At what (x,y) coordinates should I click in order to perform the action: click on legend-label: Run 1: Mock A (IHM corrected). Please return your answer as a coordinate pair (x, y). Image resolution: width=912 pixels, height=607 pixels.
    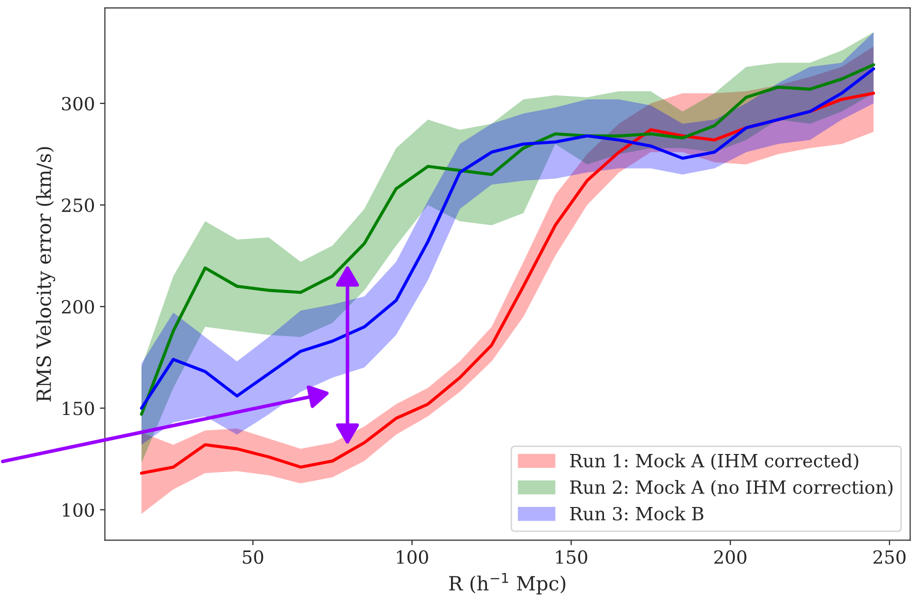
    Looking at the image, I should click on (714, 462).